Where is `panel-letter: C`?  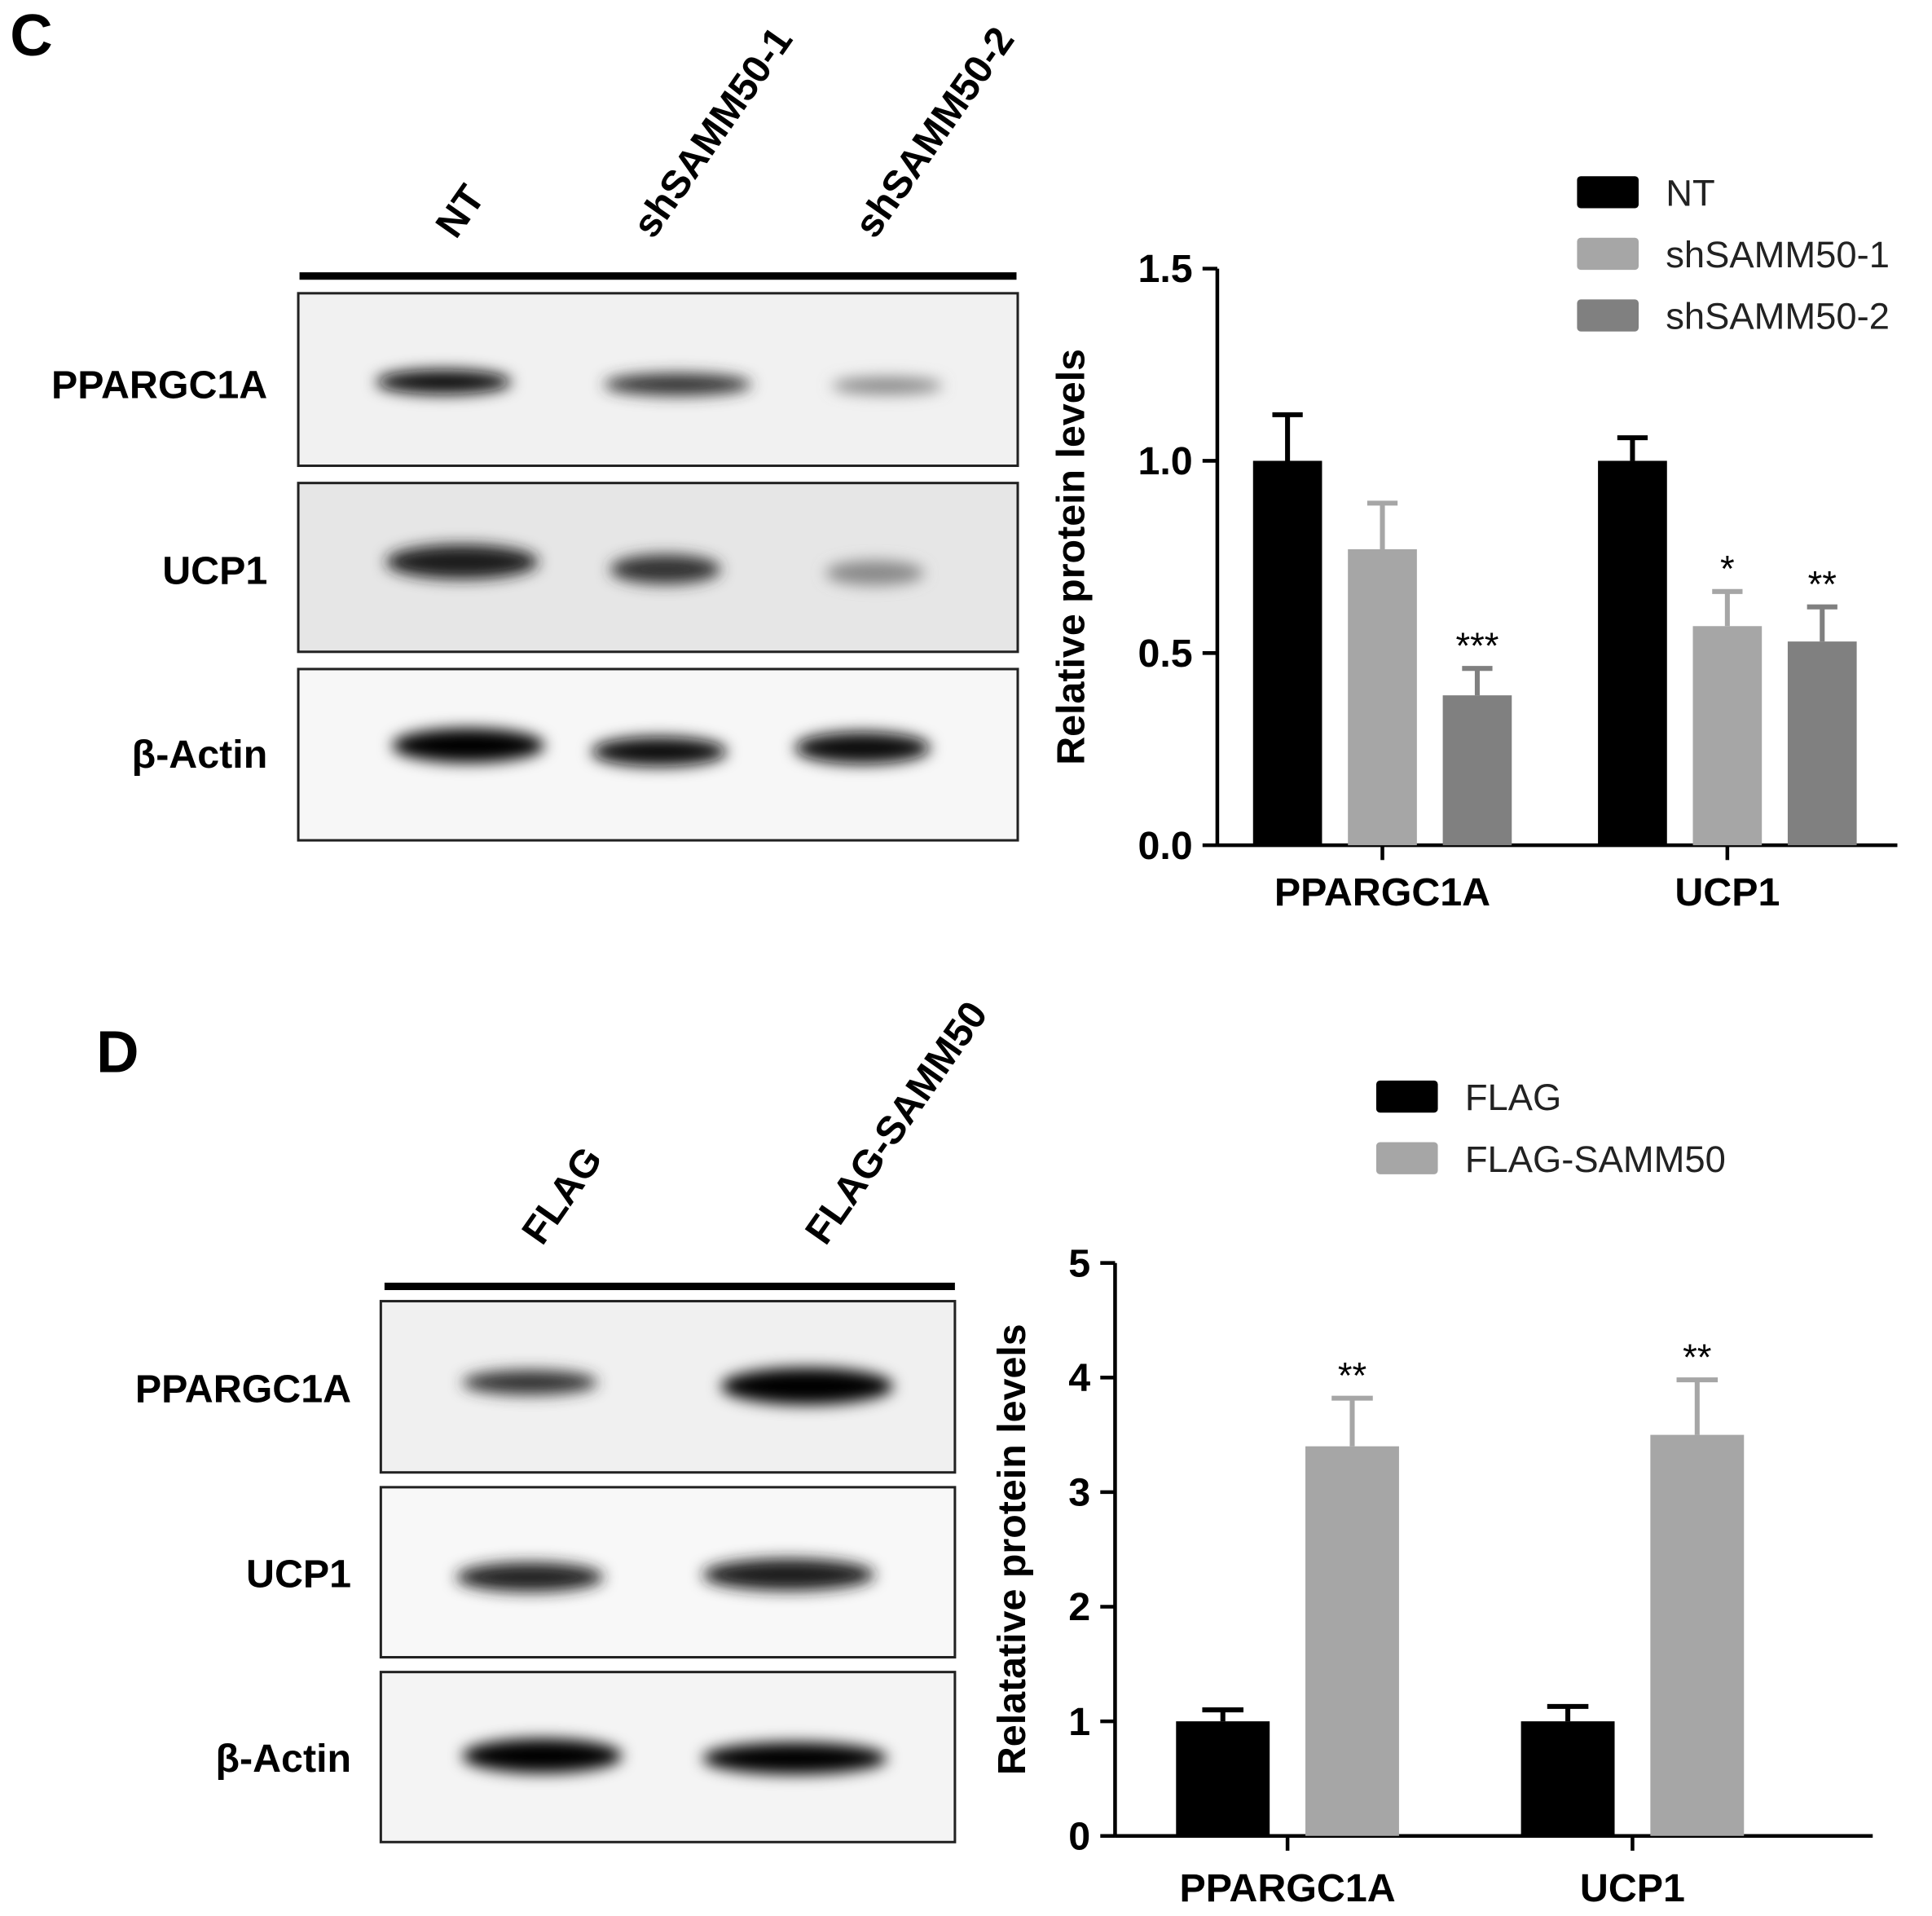 panel-letter: C is located at coordinates (31, 35).